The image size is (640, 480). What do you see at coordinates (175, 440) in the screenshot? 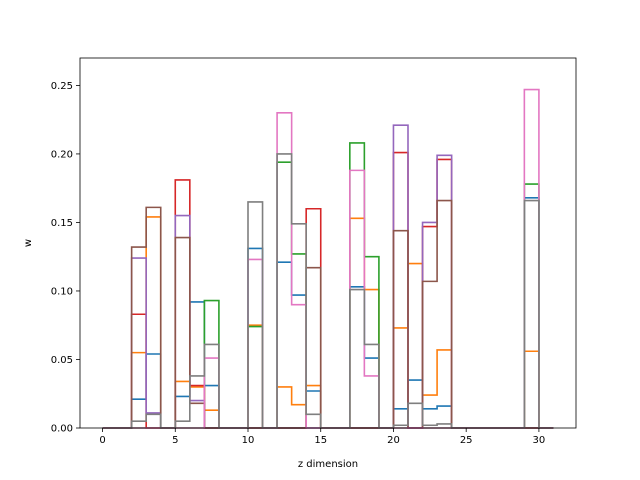
I see `x-tick-label: 5` at bounding box center [175, 440].